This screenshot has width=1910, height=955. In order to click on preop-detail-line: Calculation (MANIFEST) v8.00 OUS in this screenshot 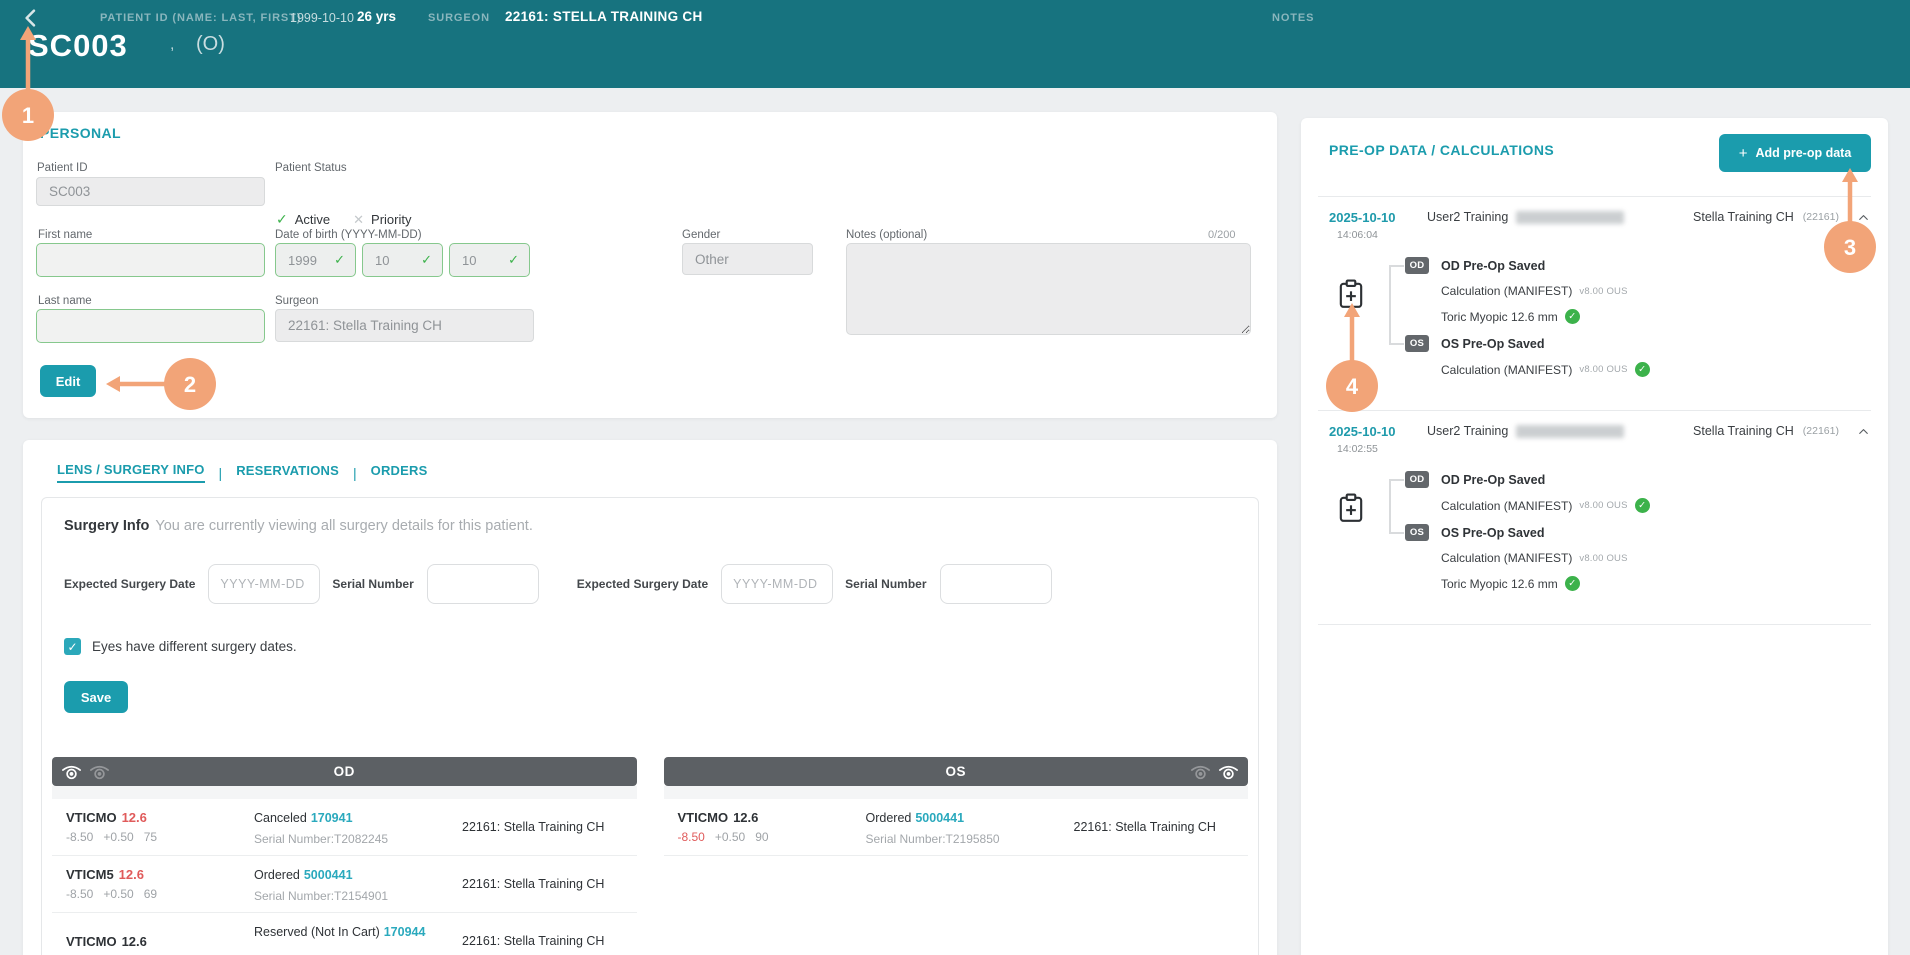, I will do `click(1534, 291)`.